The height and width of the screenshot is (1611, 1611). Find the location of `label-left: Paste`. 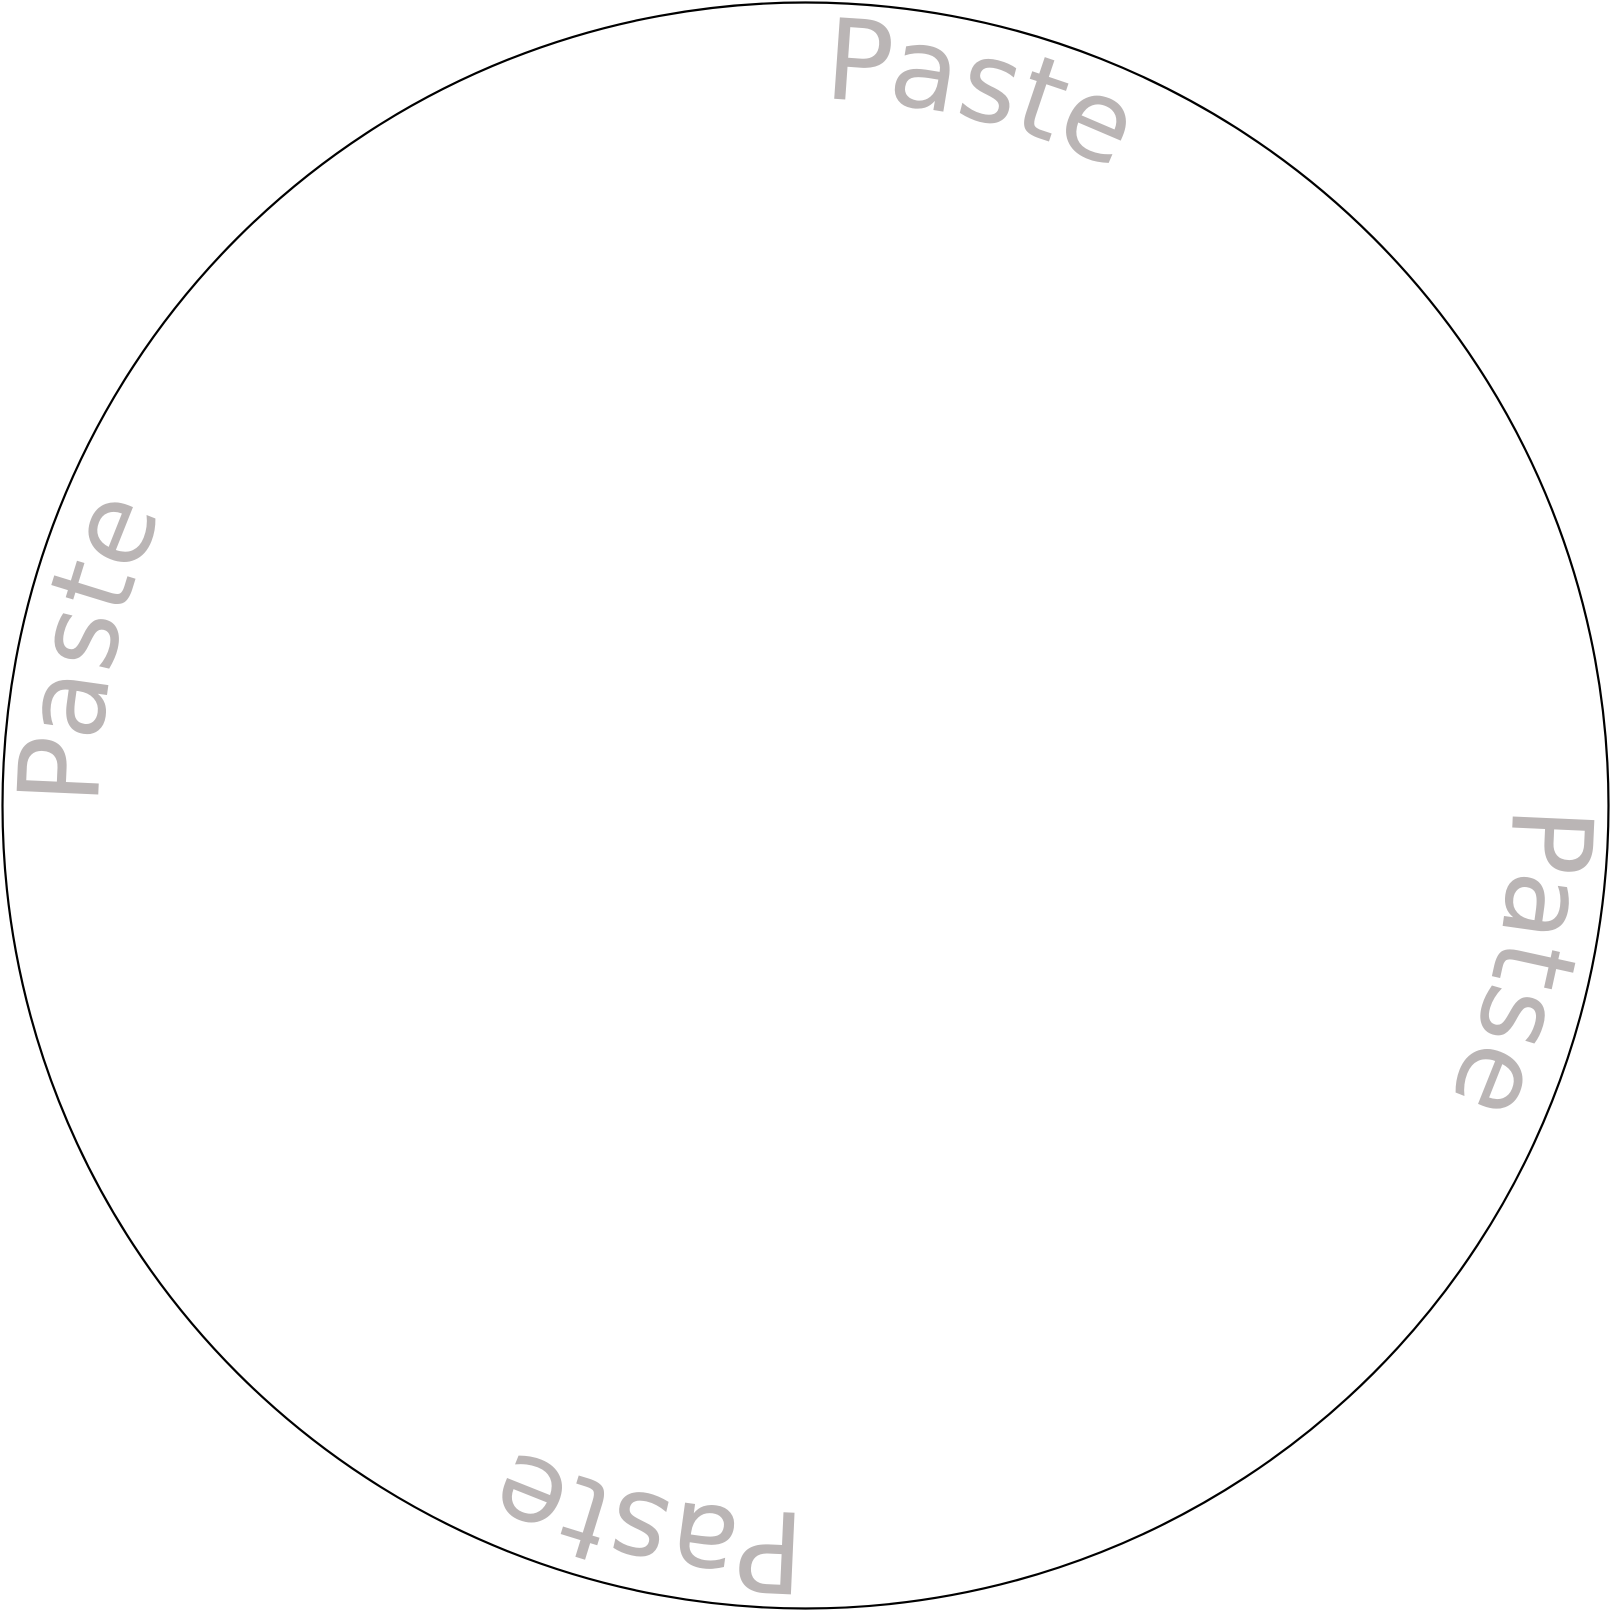

label-left: Paste is located at coordinates (93, 640).